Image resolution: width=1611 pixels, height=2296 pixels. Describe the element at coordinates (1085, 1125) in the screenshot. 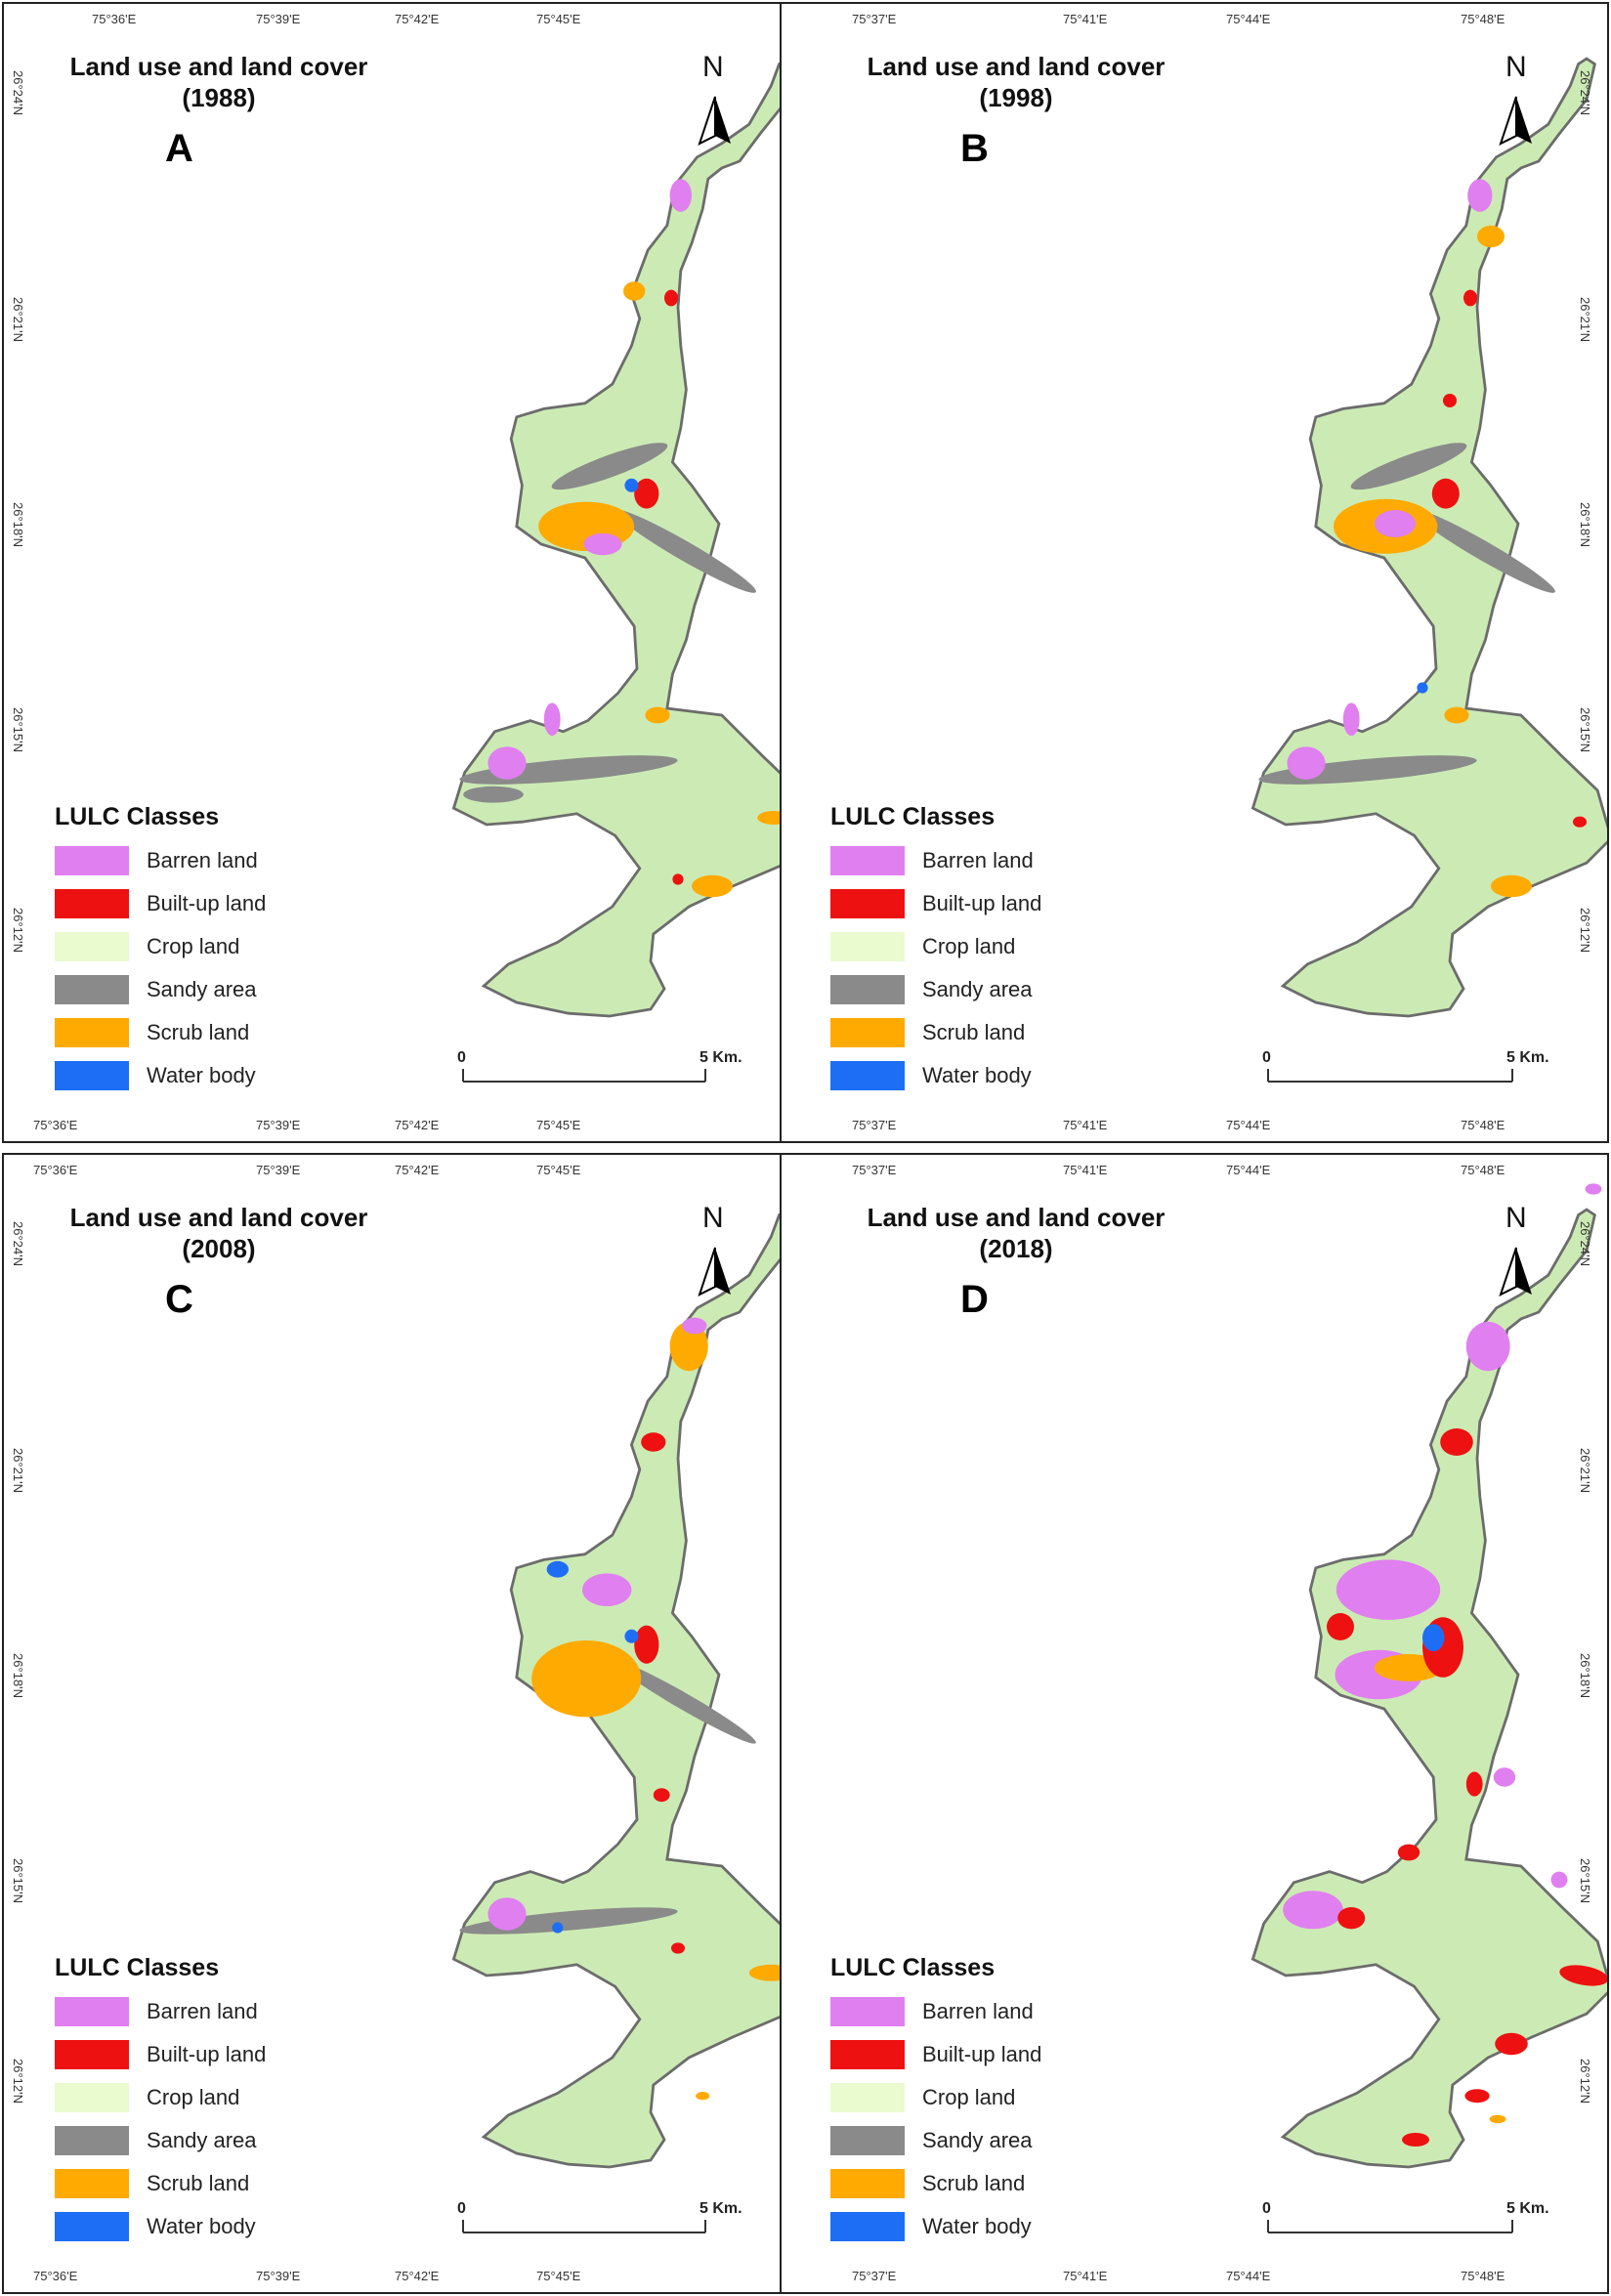

I see `bottom-tick-2: 75°41'E` at that location.